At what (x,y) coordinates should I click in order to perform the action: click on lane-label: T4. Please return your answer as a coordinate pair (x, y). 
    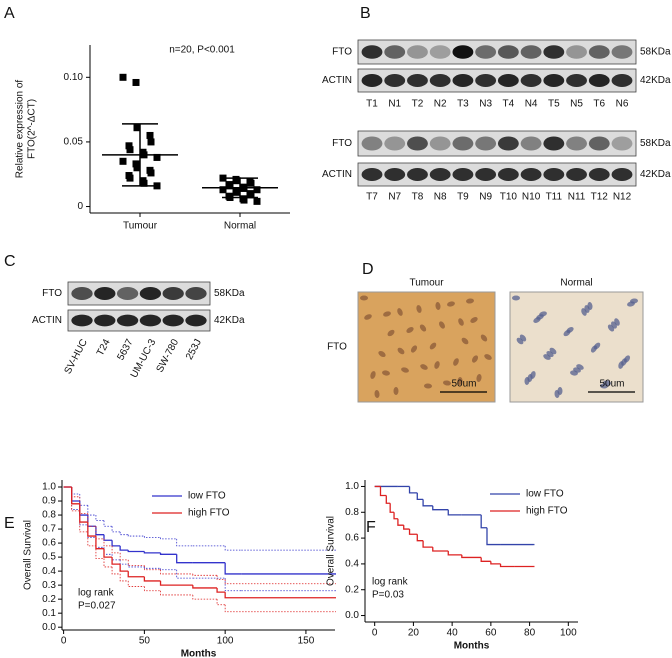
    Looking at the image, I should click on (509, 104).